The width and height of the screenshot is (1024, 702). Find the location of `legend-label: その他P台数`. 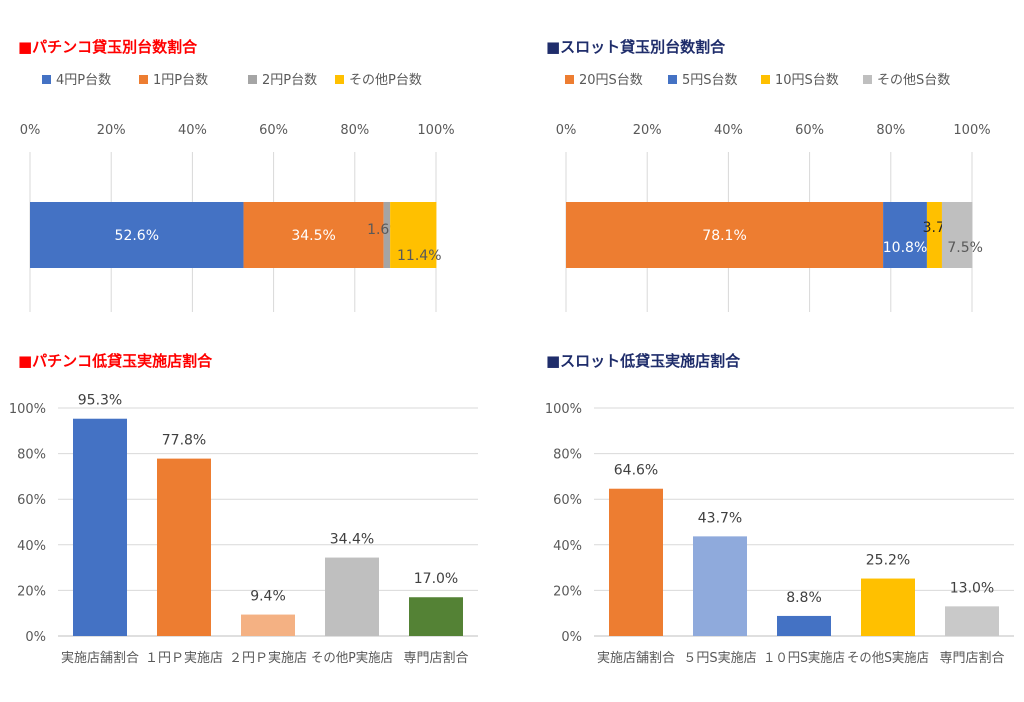

legend-label: その他P台数 is located at coordinates (385, 80).